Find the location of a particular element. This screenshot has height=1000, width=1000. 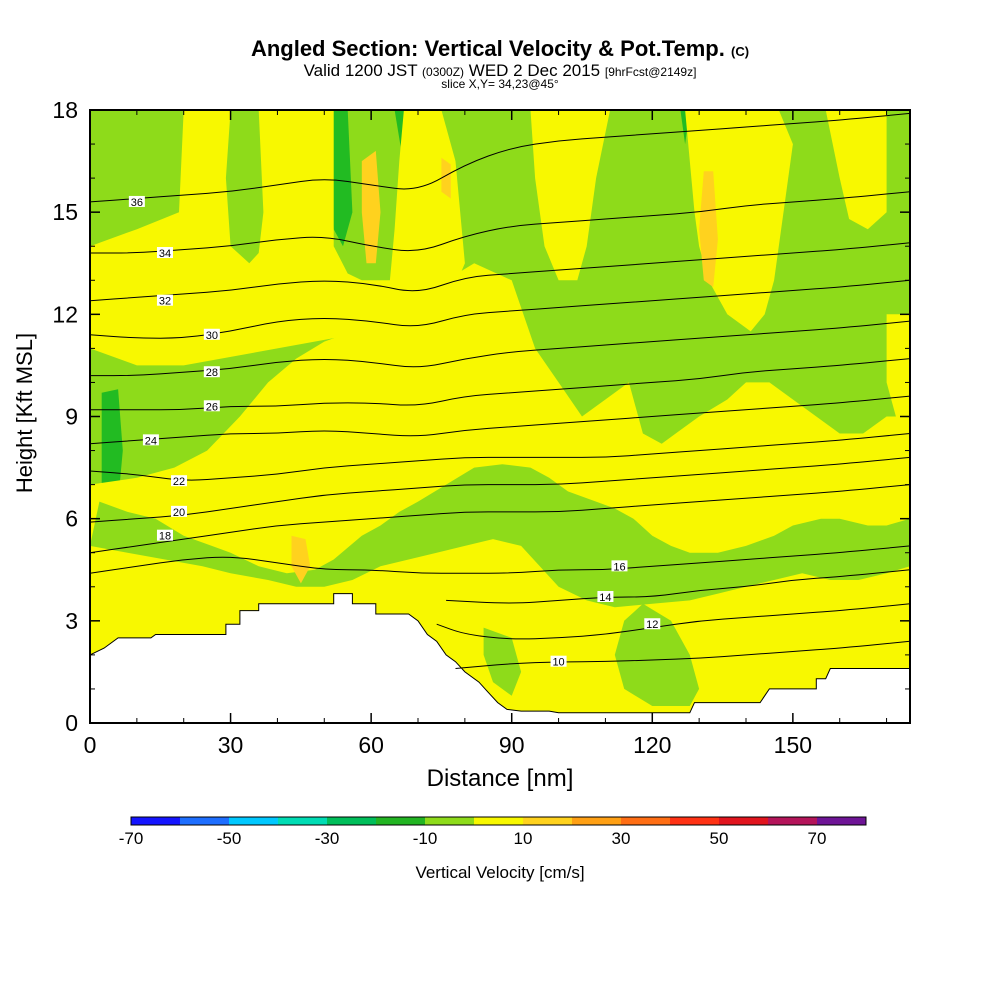

y-tick-label-6: 6 is located at coordinates (71, 519).